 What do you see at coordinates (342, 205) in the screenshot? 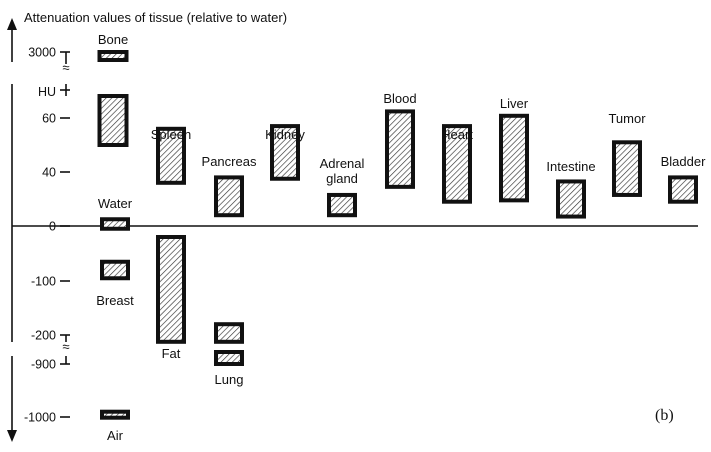
I see `range-bar-adrenal-gland` at bounding box center [342, 205].